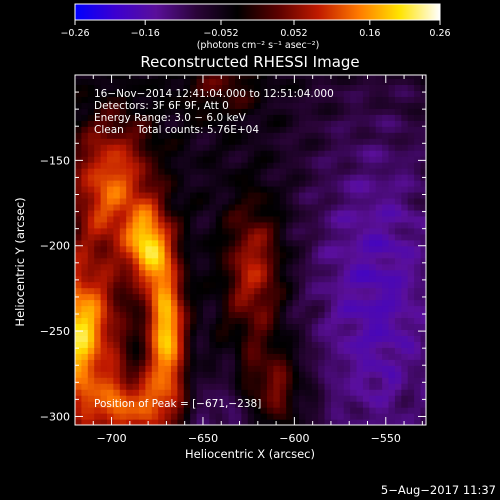 This screenshot has width=500, height=500. What do you see at coordinates (145, 33) in the screenshot?
I see `colorbar-tick-label: −0.16` at bounding box center [145, 33].